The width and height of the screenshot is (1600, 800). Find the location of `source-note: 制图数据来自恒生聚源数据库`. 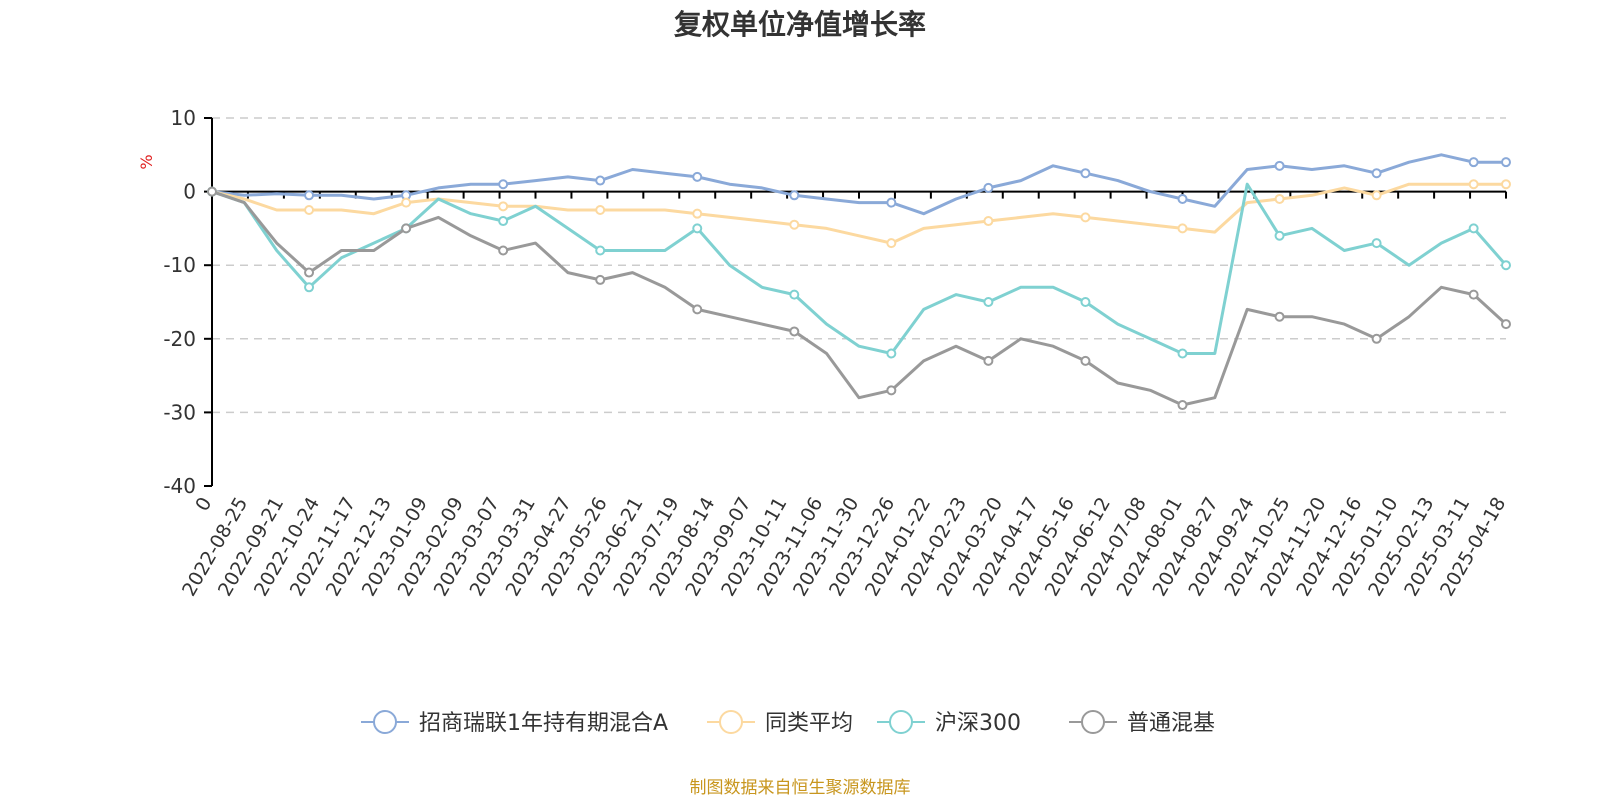

source-note: 制图数据来自恒生聚源数据库 is located at coordinates (800, 788).